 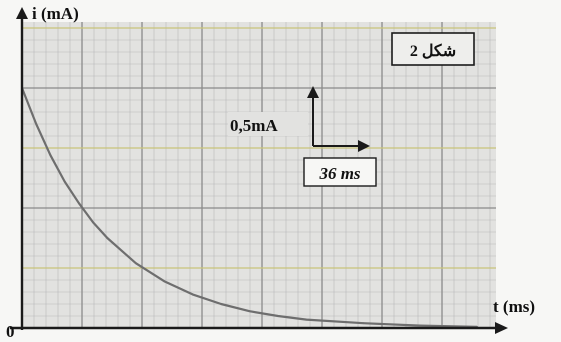 I want to click on origin-label: 0, so click(x=10, y=331).